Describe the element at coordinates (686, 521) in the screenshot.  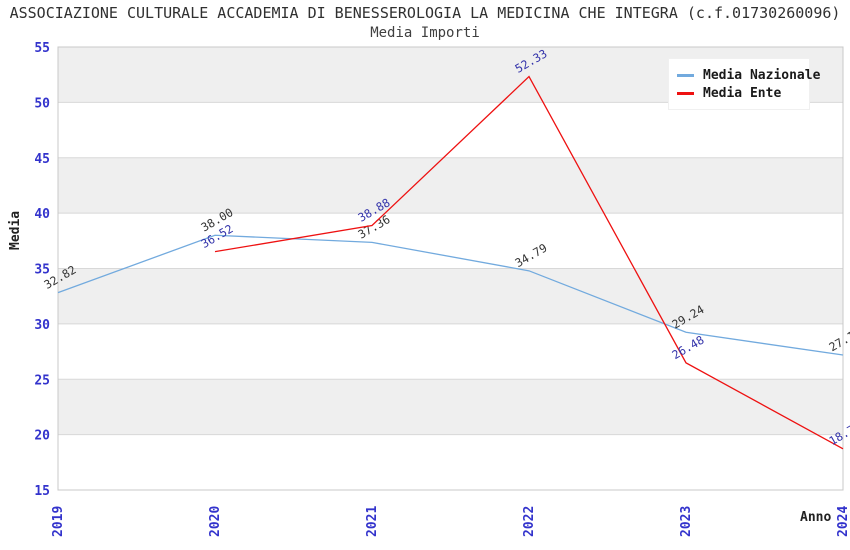
I see `x-tick-label: 2023` at that location.